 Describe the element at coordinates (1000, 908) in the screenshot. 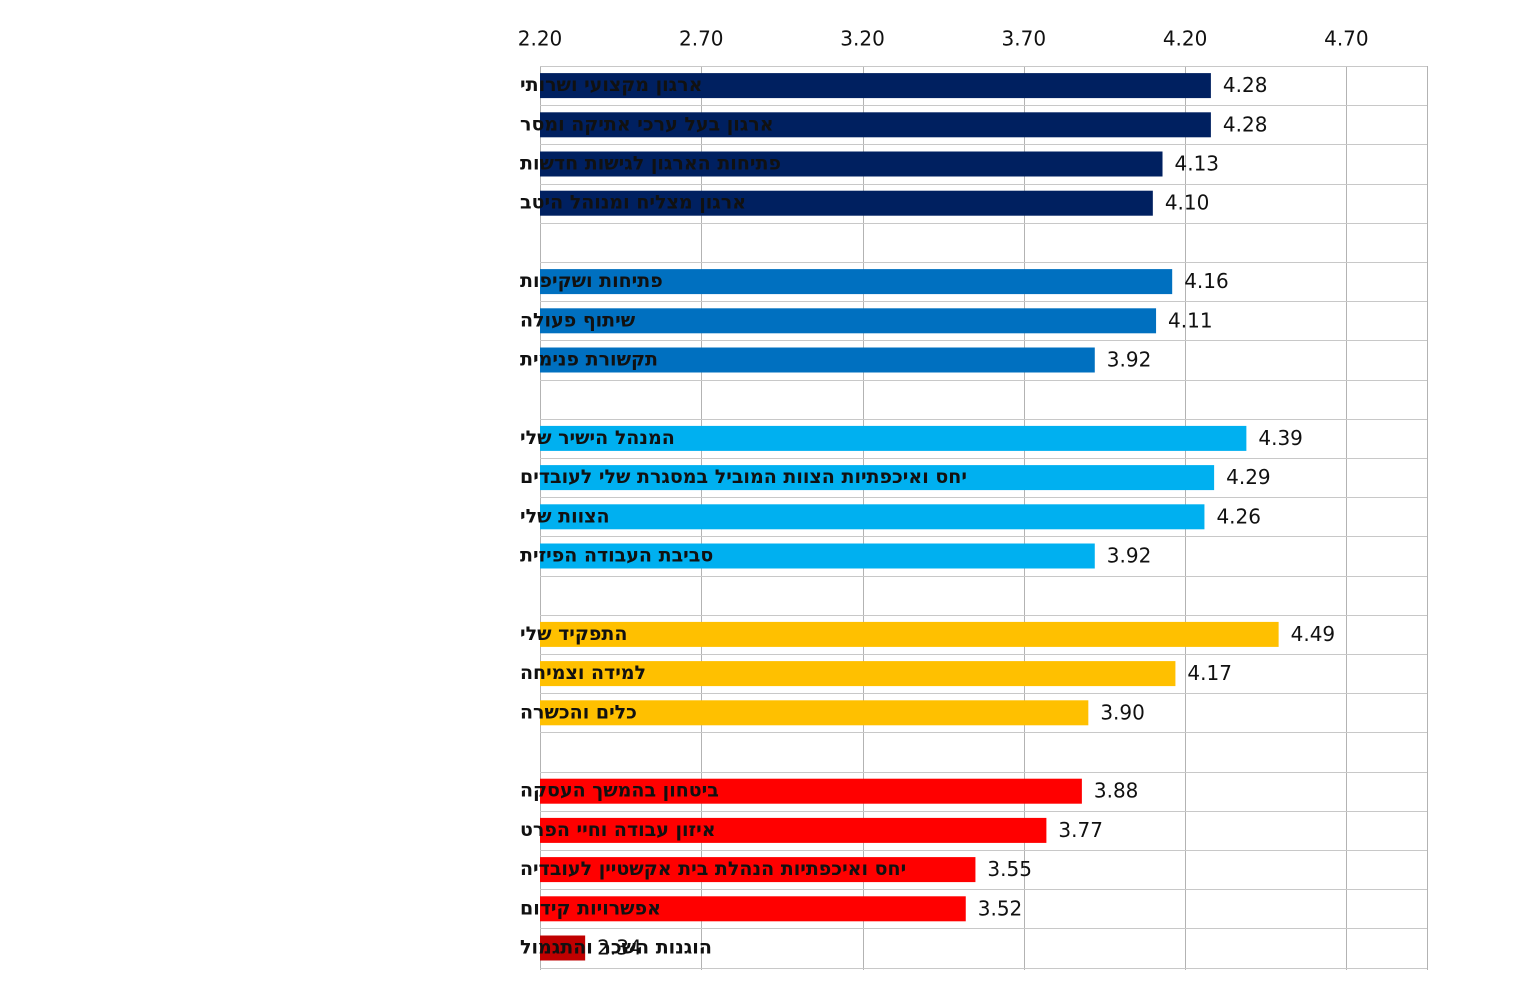

I see `value-label: 3.52` at that location.